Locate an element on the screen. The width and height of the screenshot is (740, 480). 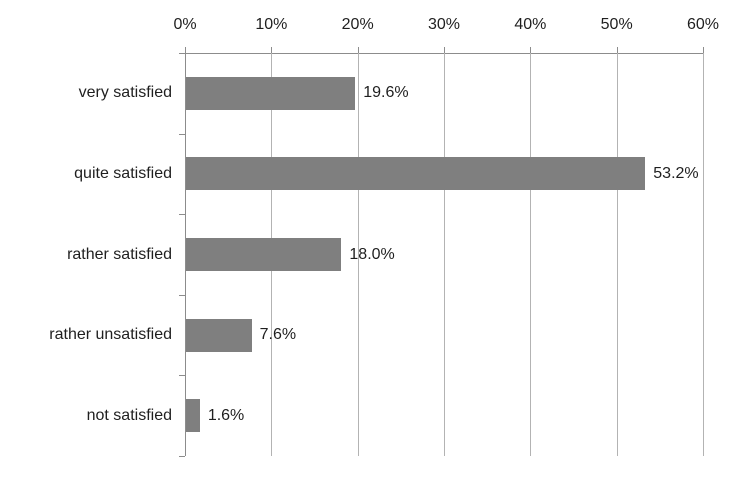
value-label: 1.6% is located at coordinates (226, 415).